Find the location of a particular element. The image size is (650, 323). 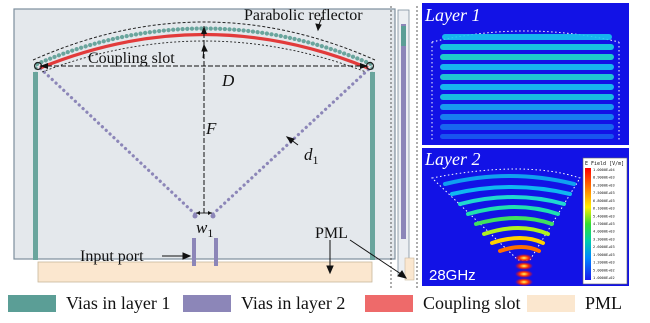

legend-swatch-layer1-vias is located at coordinates (32, 303).